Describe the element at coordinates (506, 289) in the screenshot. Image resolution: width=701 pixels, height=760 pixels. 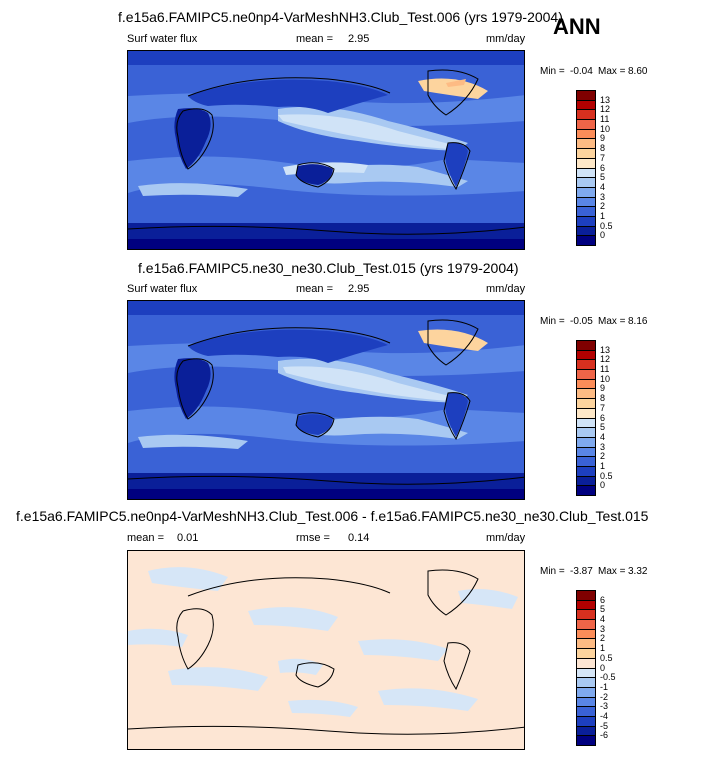
I see `panel-2-units: mm/day` at that location.